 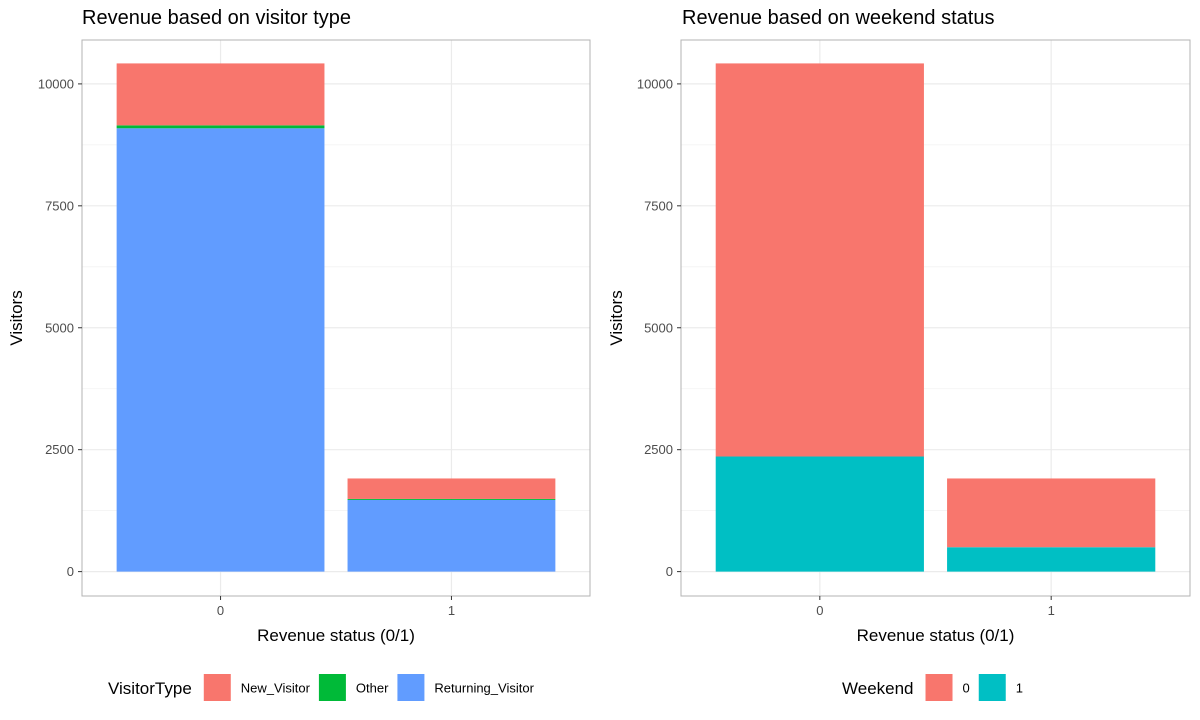 I want to click on legend-label: 0, so click(x=966, y=688).